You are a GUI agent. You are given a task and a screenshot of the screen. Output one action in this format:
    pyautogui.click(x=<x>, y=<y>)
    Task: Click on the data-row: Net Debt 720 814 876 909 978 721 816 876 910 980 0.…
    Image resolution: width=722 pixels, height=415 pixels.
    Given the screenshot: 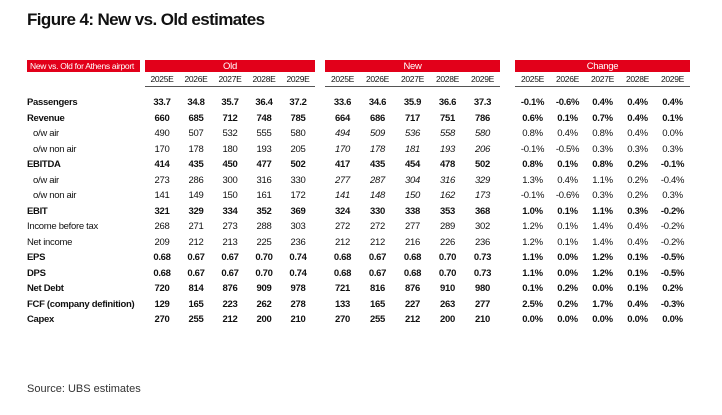 What is the action you would take?
    pyautogui.click(x=358, y=289)
    